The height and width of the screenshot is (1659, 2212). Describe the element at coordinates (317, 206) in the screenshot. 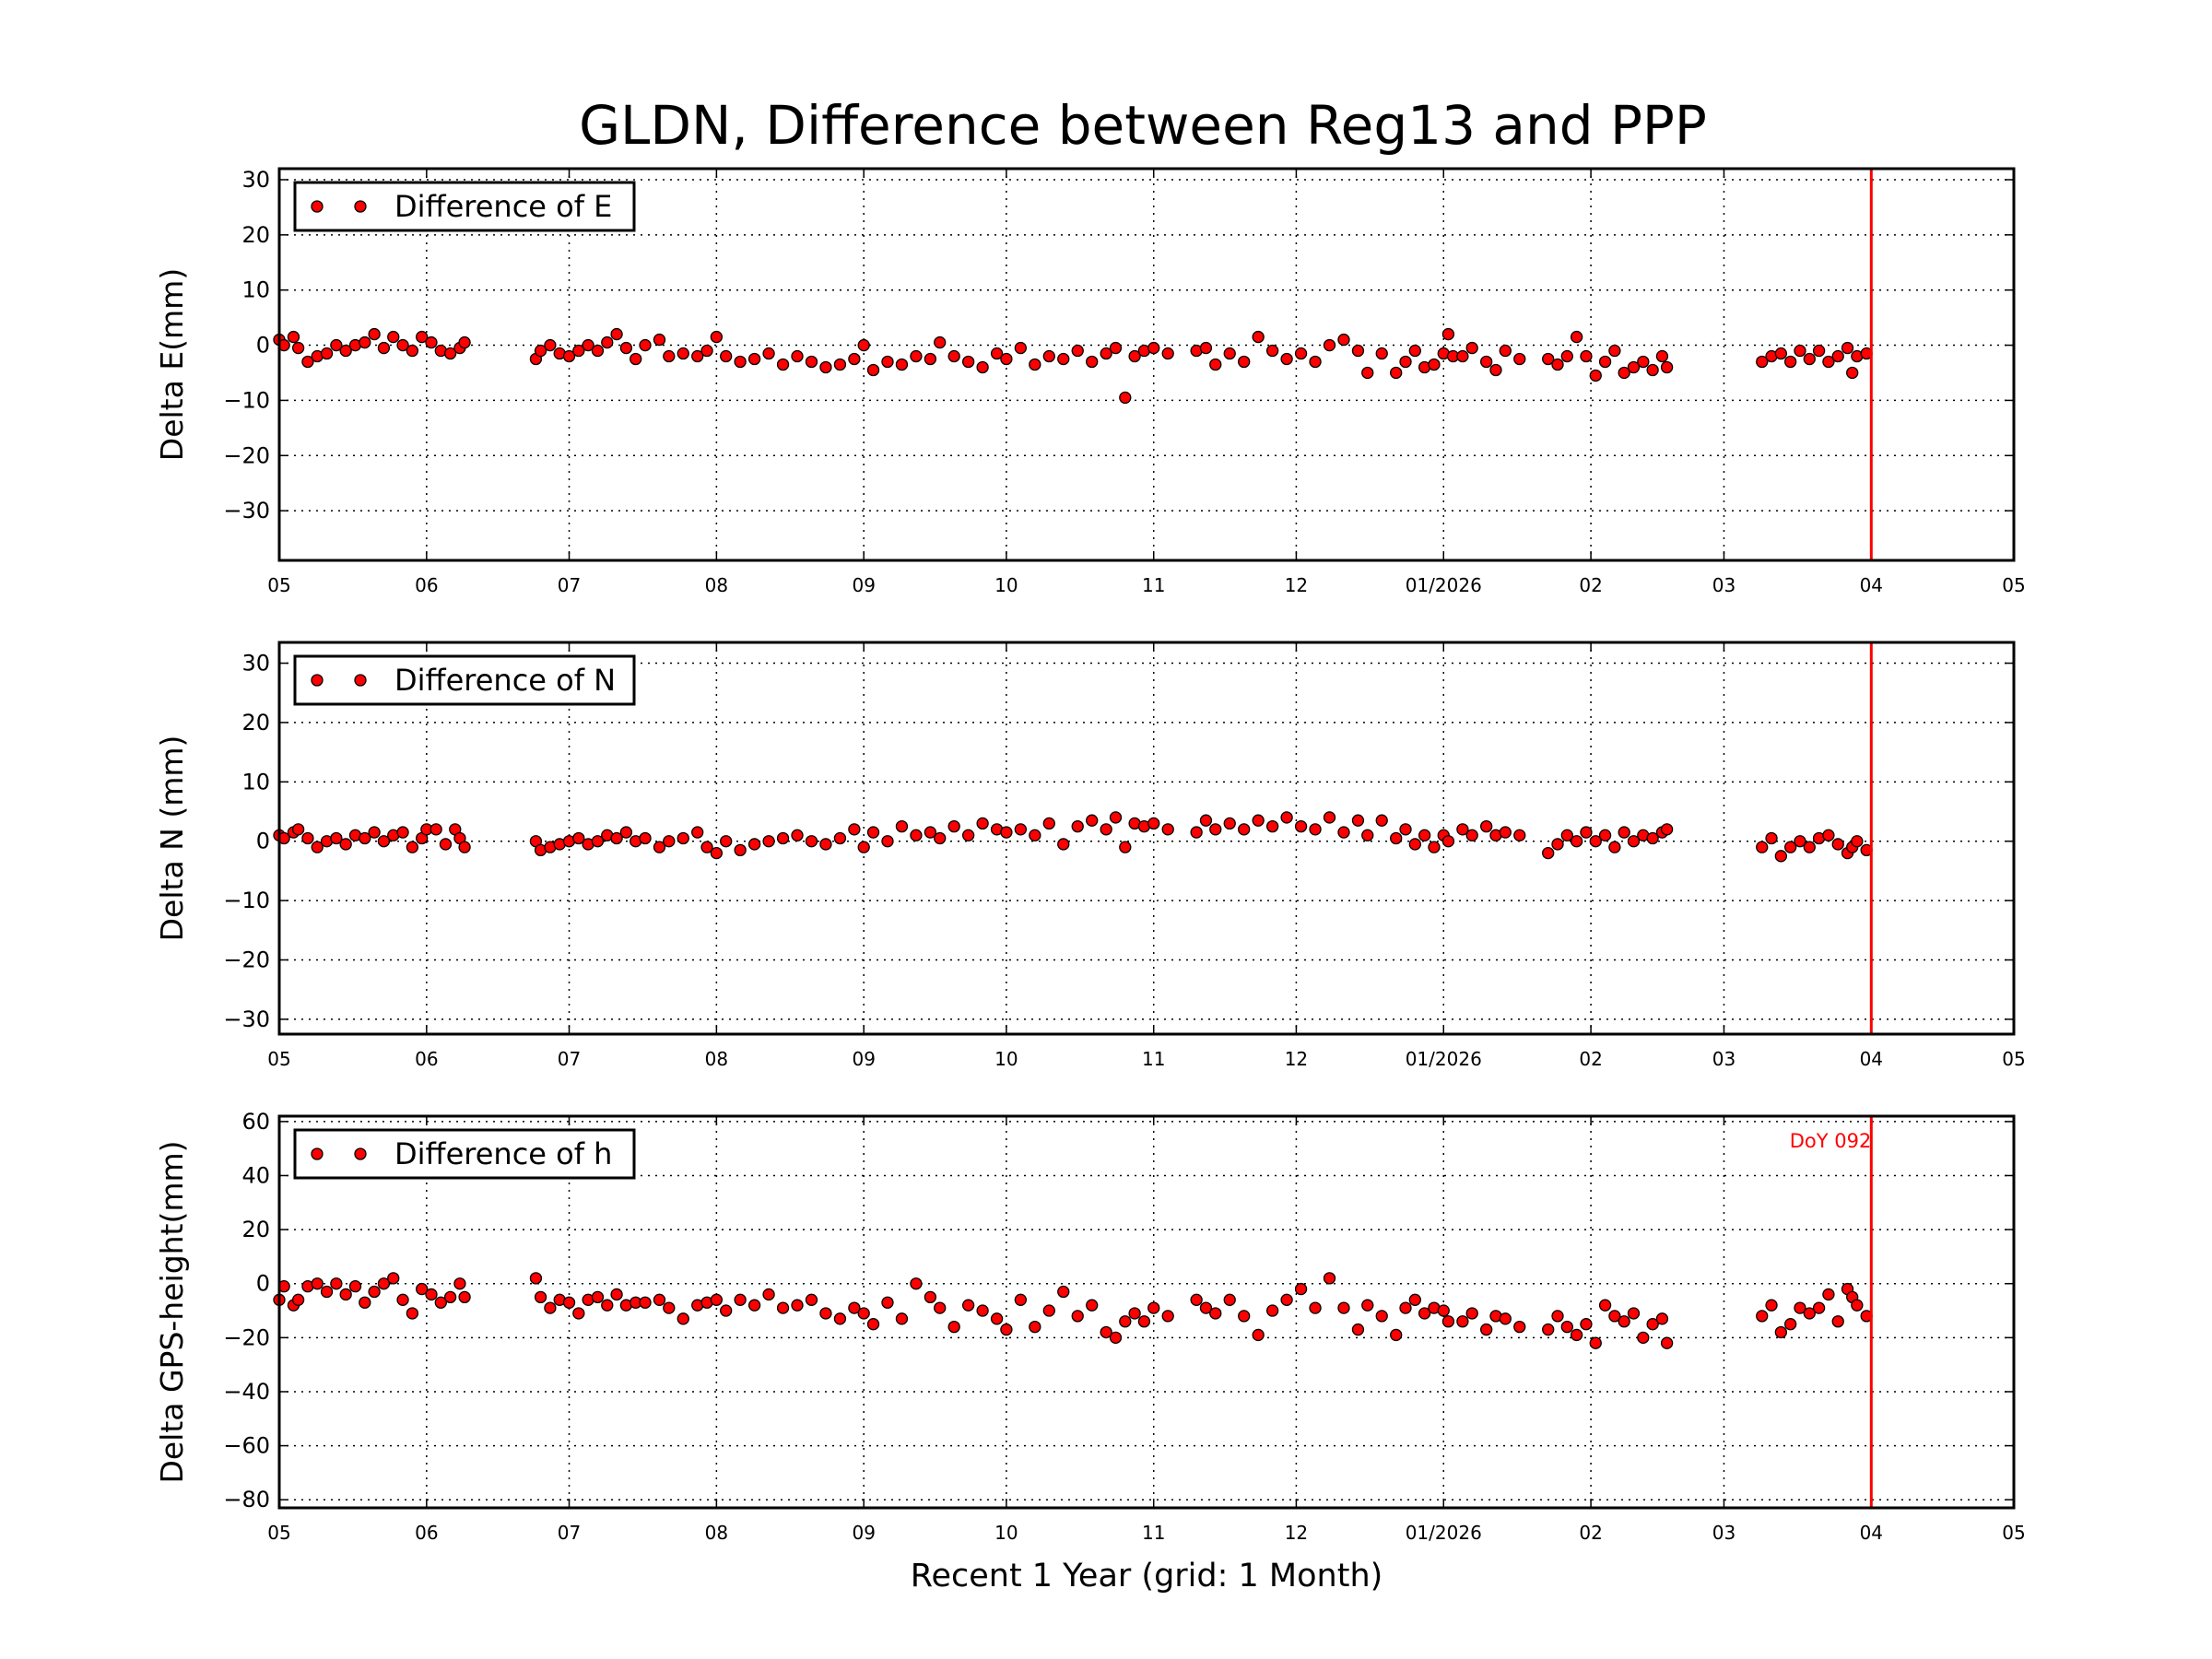

I see `legend-marker` at that location.